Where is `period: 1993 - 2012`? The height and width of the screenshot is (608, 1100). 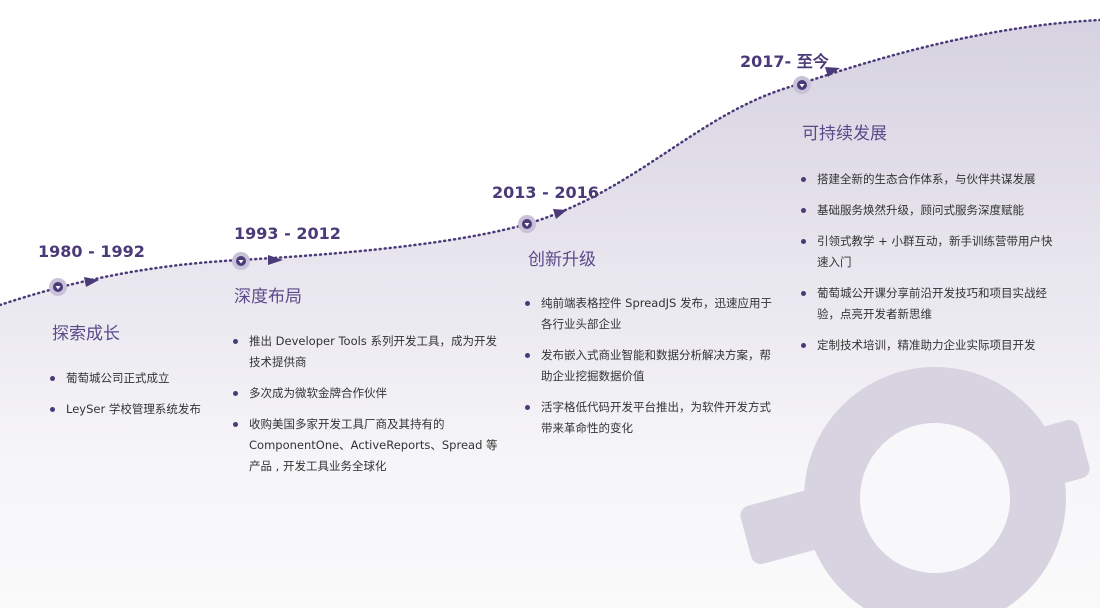 period: 1993 - 2012 is located at coordinates (287, 233).